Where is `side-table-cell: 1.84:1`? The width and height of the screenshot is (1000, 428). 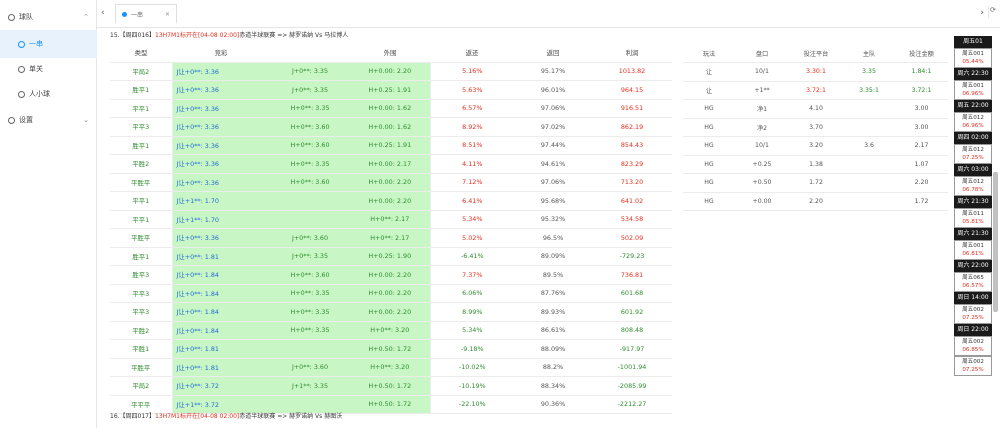 side-table-cell: 1.84:1 is located at coordinates (921, 72).